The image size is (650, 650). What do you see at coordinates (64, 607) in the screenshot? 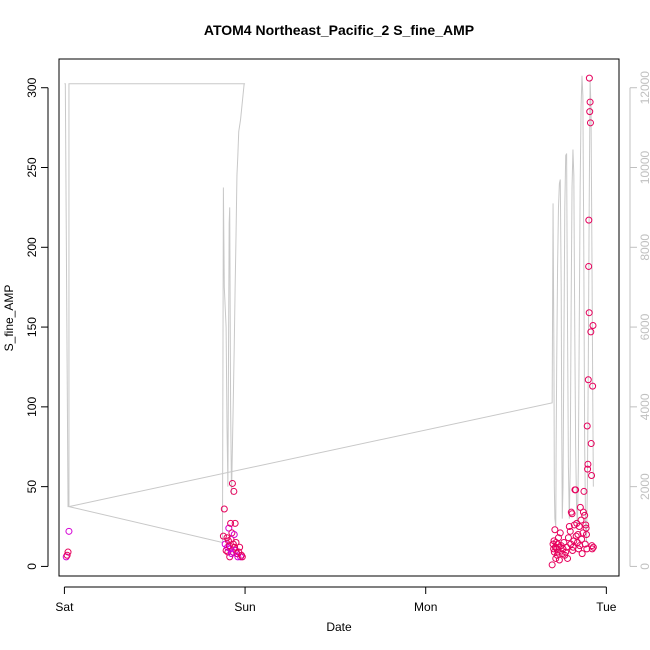
I see `x-tick-label: Sat` at bounding box center [64, 607].